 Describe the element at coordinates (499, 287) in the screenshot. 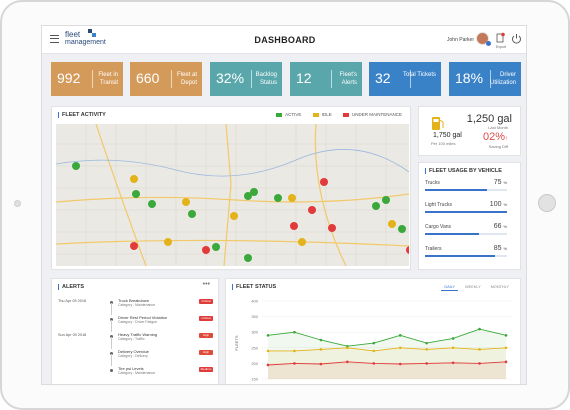

I see `tab-monthly: MONTHLY` at that location.